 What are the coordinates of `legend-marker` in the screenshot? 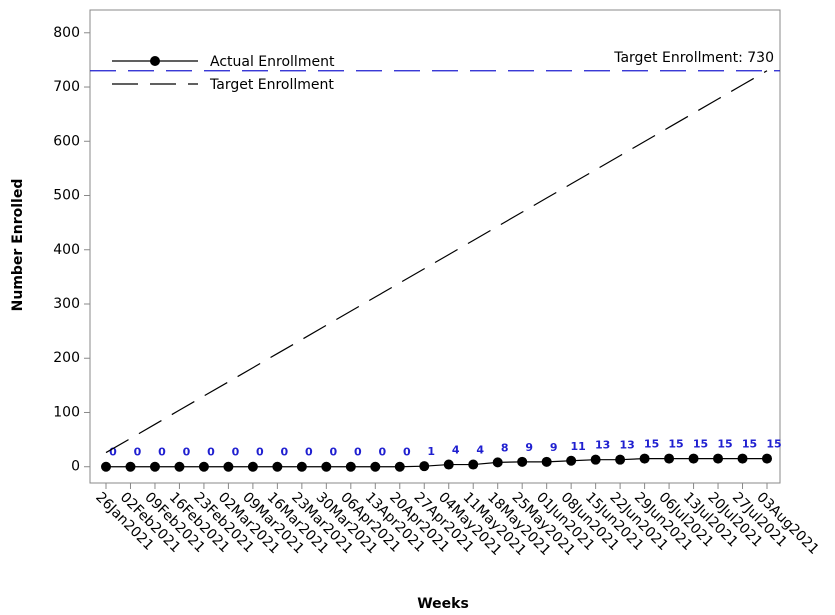 It's located at (155, 61).